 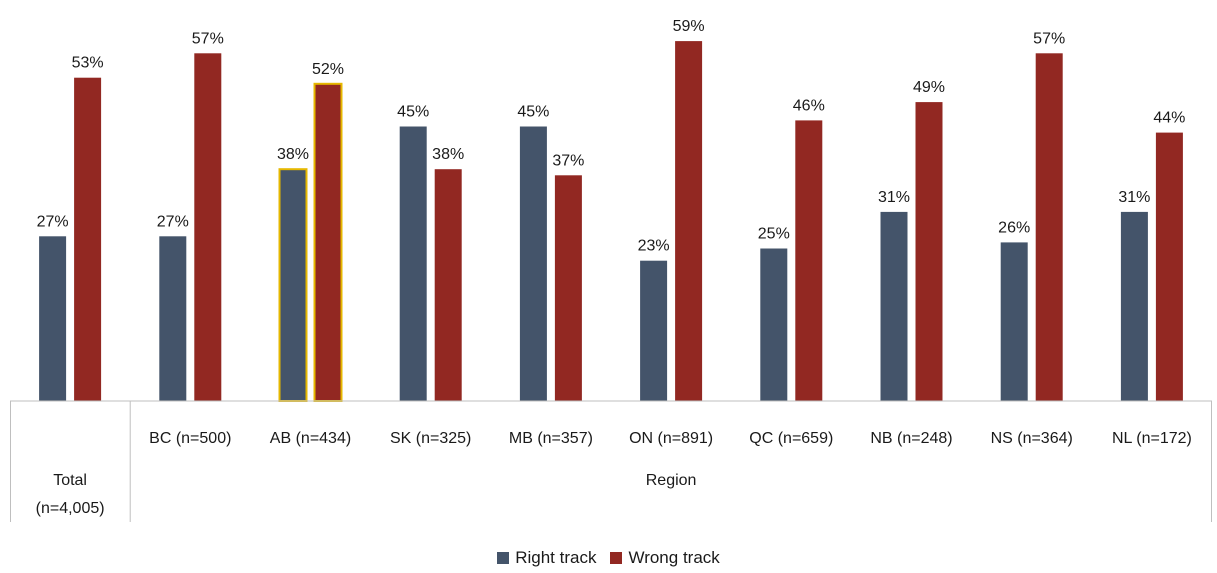 What do you see at coordinates (533, 263) in the screenshot?
I see `bar-right-track-mb` at bounding box center [533, 263].